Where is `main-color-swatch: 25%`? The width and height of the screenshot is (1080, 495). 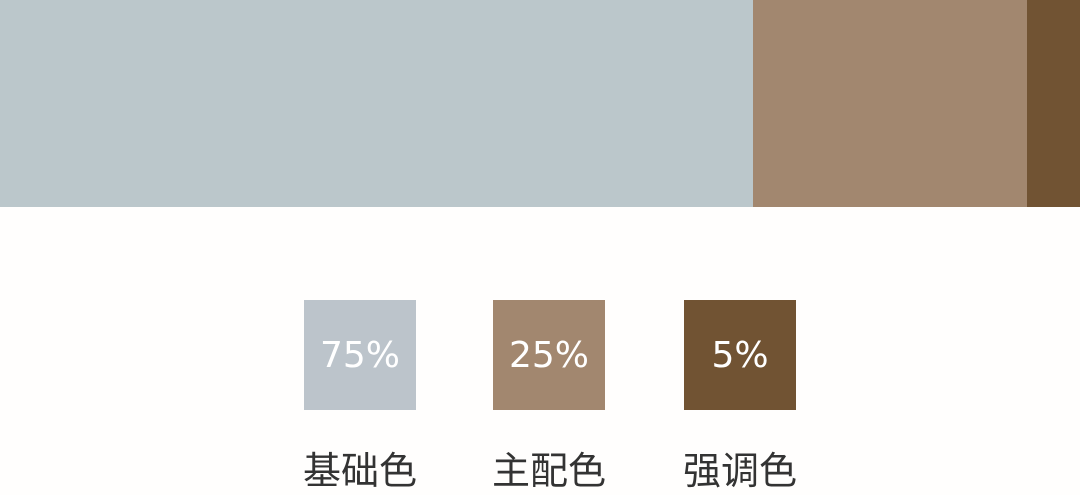 main-color-swatch: 25% is located at coordinates (549, 355).